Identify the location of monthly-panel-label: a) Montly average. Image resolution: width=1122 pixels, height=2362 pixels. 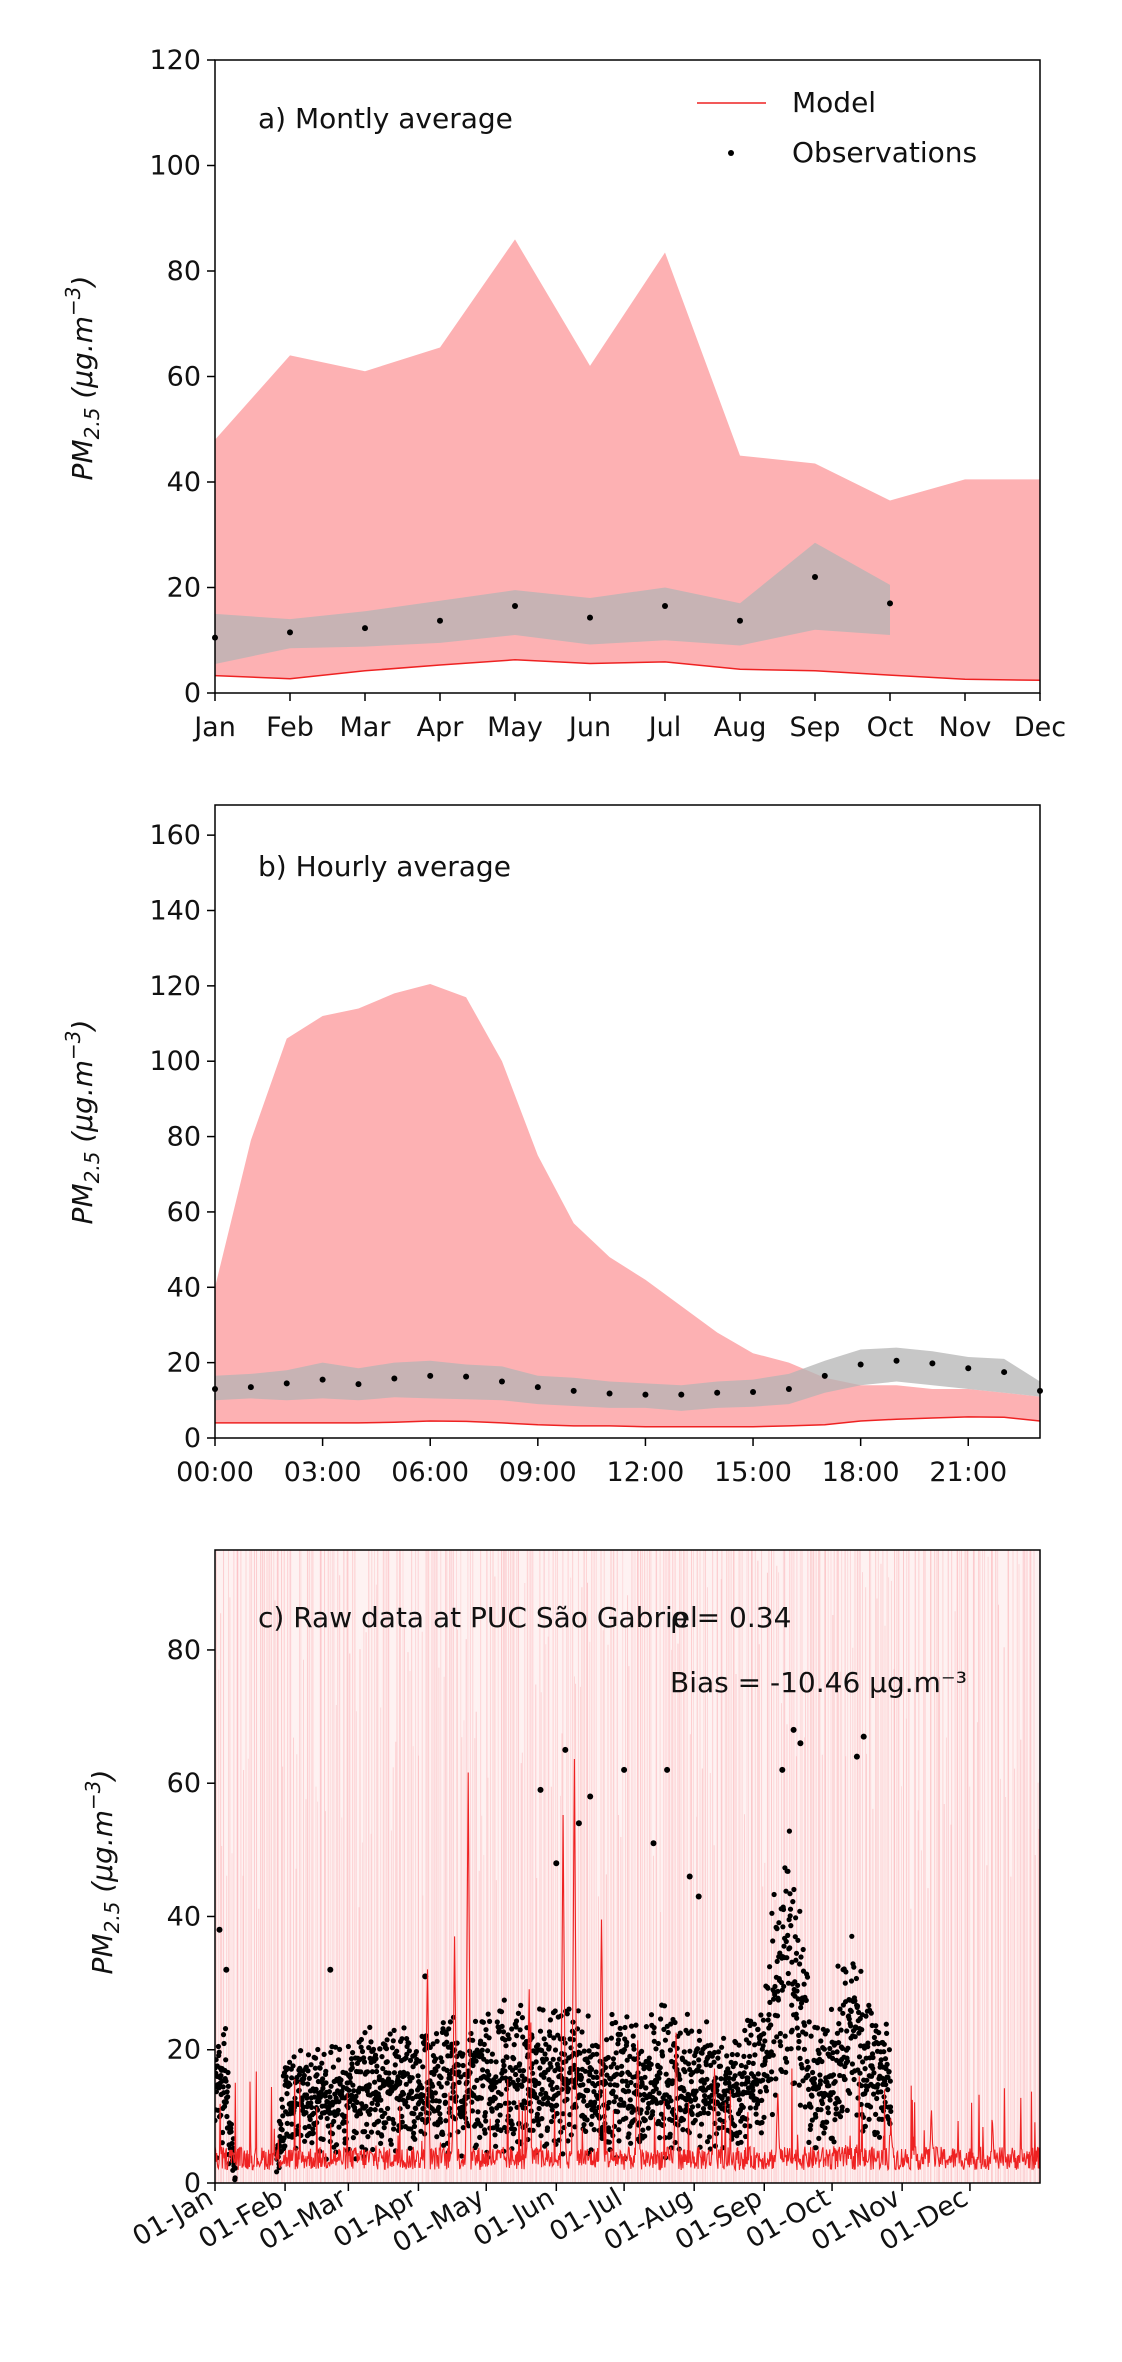
(385, 118).